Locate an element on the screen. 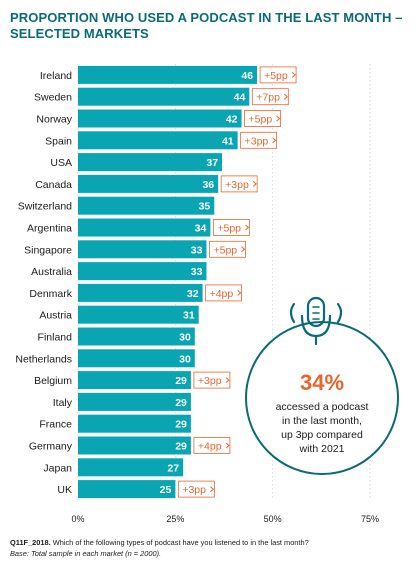 This screenshot has height=569, width=416. x-tick-label: 50% is located at coordinates (273, 519).